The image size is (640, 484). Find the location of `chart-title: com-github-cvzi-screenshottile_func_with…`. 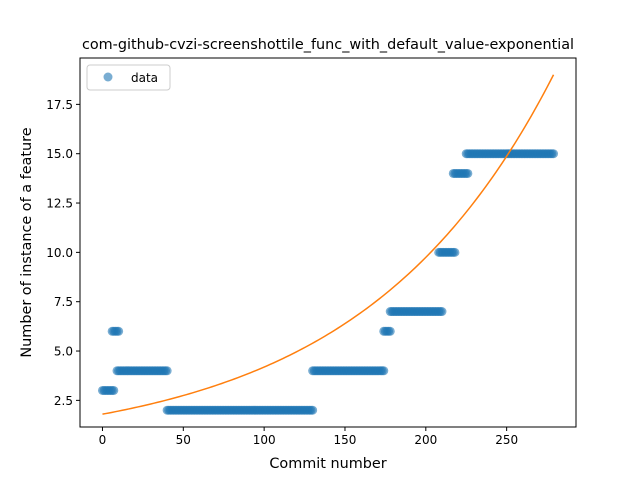

chart-title: com-github-cvzi-screenshottile_func_with… is located at coordinates (328, 45).